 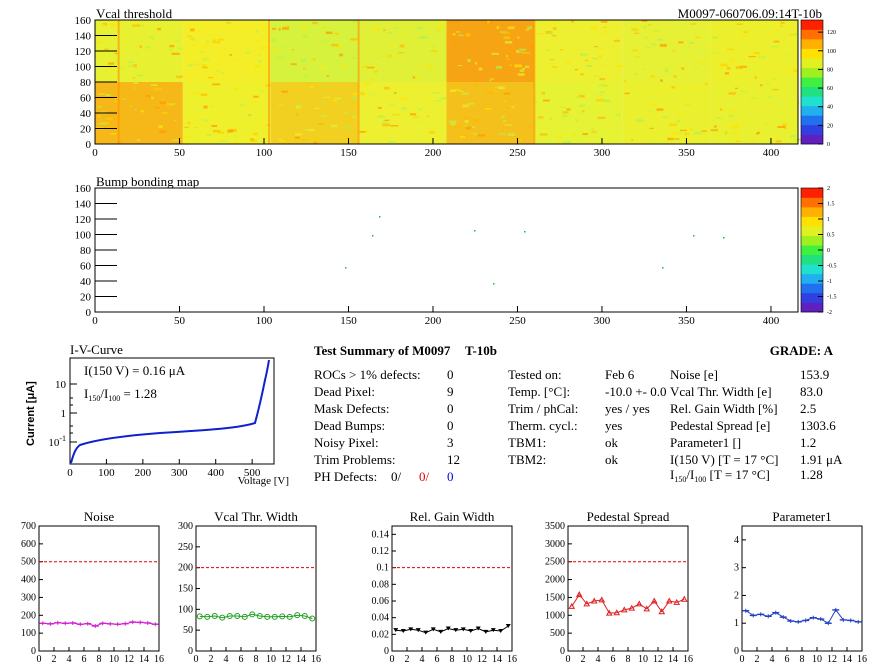 What do you see at coordinates (736, 568) in the screenshot?
I see `roc-y-tick-label: 3` at bounding box center [736, 568].